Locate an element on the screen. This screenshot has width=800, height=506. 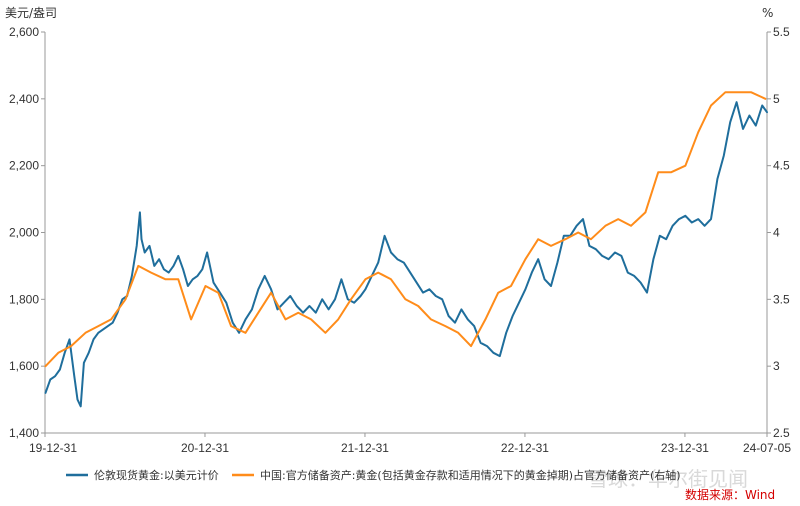
y-right-tick-label: 5 is located at coordinates (776, 99).